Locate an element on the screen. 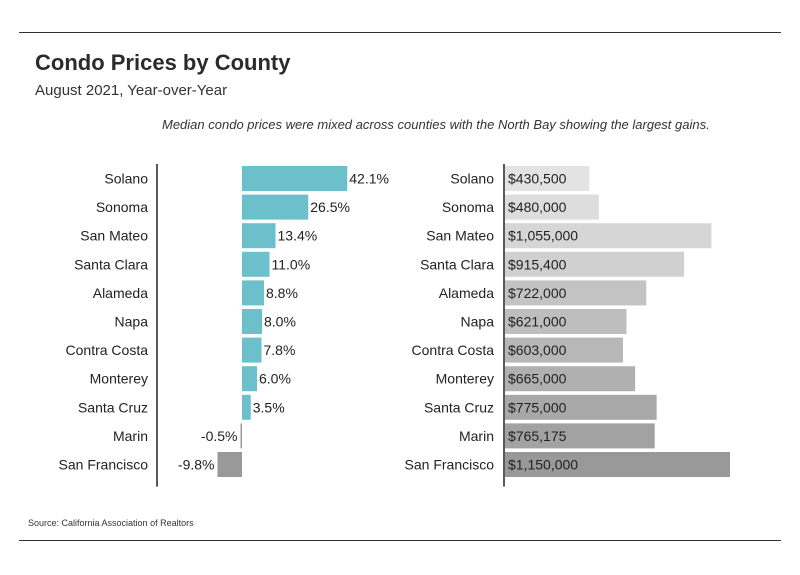 This screenshot has height=575, width=800. price-bar-alameda is located at coordinates (576, 293).